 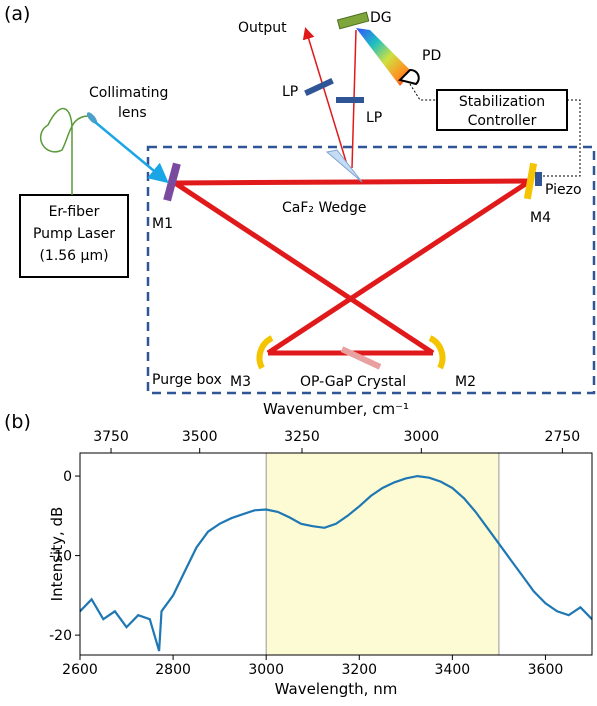 What do you see at coordinates (453, 670) in the screenshot?
I see `x-tick-label: 3400` at bounding box center [453, 670].